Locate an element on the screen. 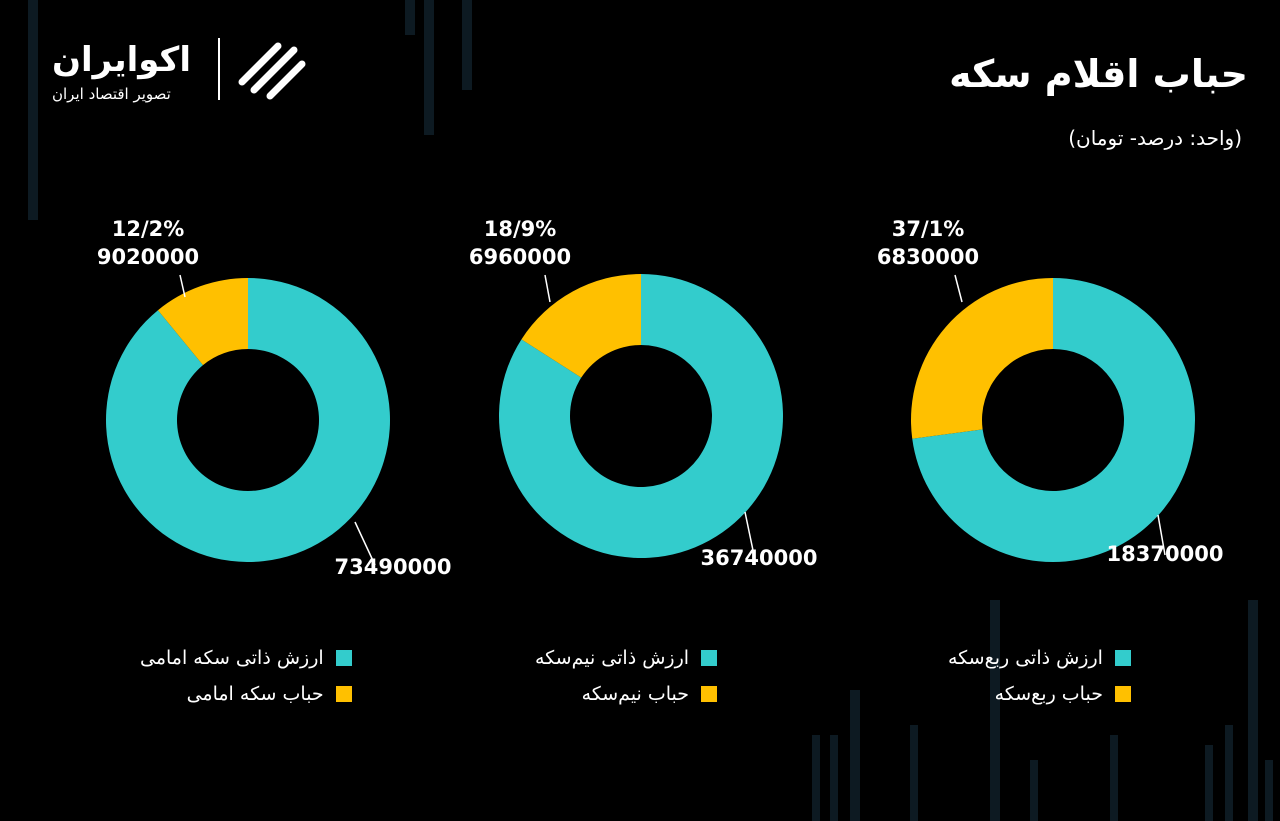 The height and width of the screenshot is (821, 1280). legend-item: حباب نیم‌سکه is located at coordinates (626, 694).